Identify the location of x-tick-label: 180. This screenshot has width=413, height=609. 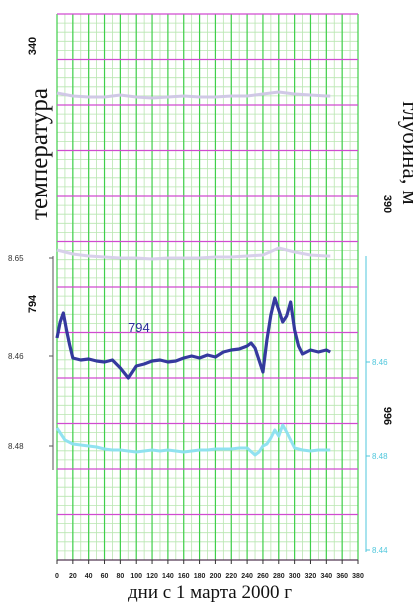
(200, 576).